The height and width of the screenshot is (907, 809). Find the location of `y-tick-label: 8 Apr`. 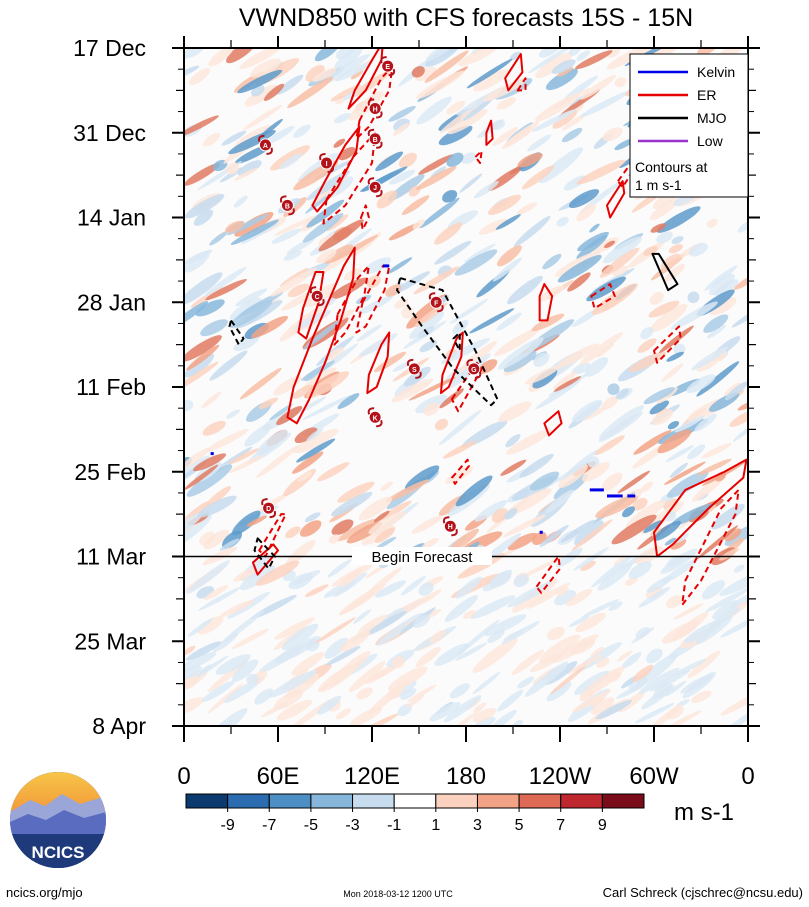

y-tick-label: 8 Apr is located at coordinates (119, 726).